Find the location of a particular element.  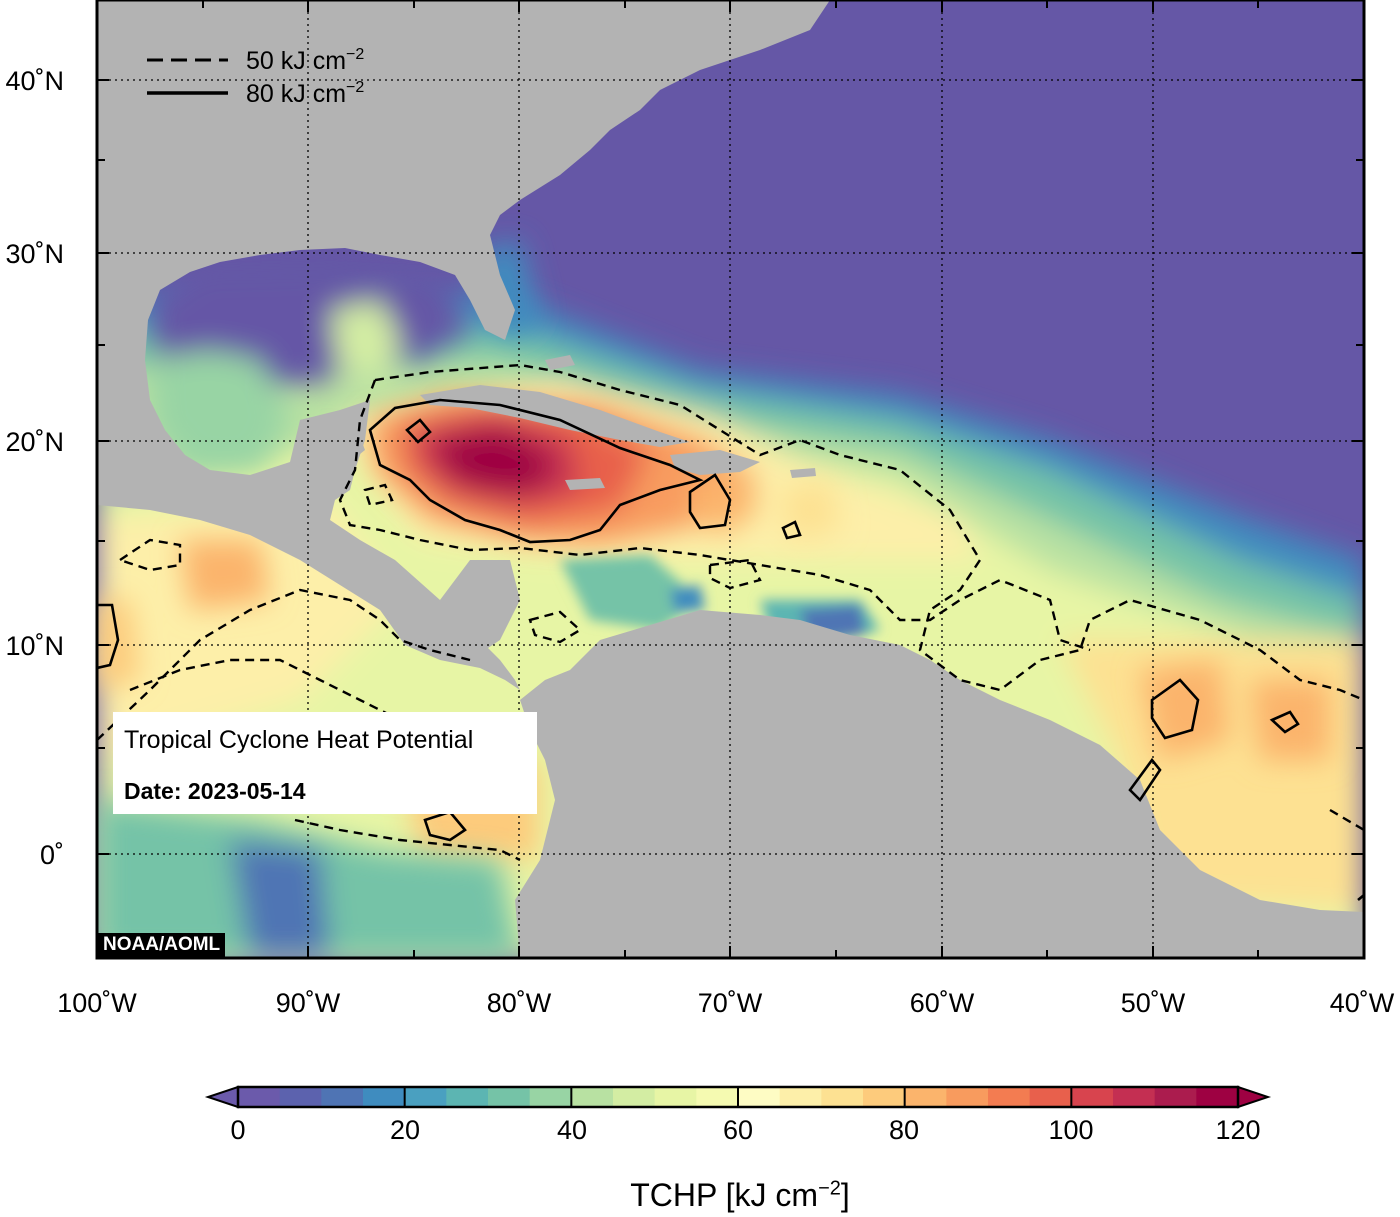

lat-labels: 40˚N 30˚N 20˚N 10˚N 0˚ is located at coordinates (34, 468).